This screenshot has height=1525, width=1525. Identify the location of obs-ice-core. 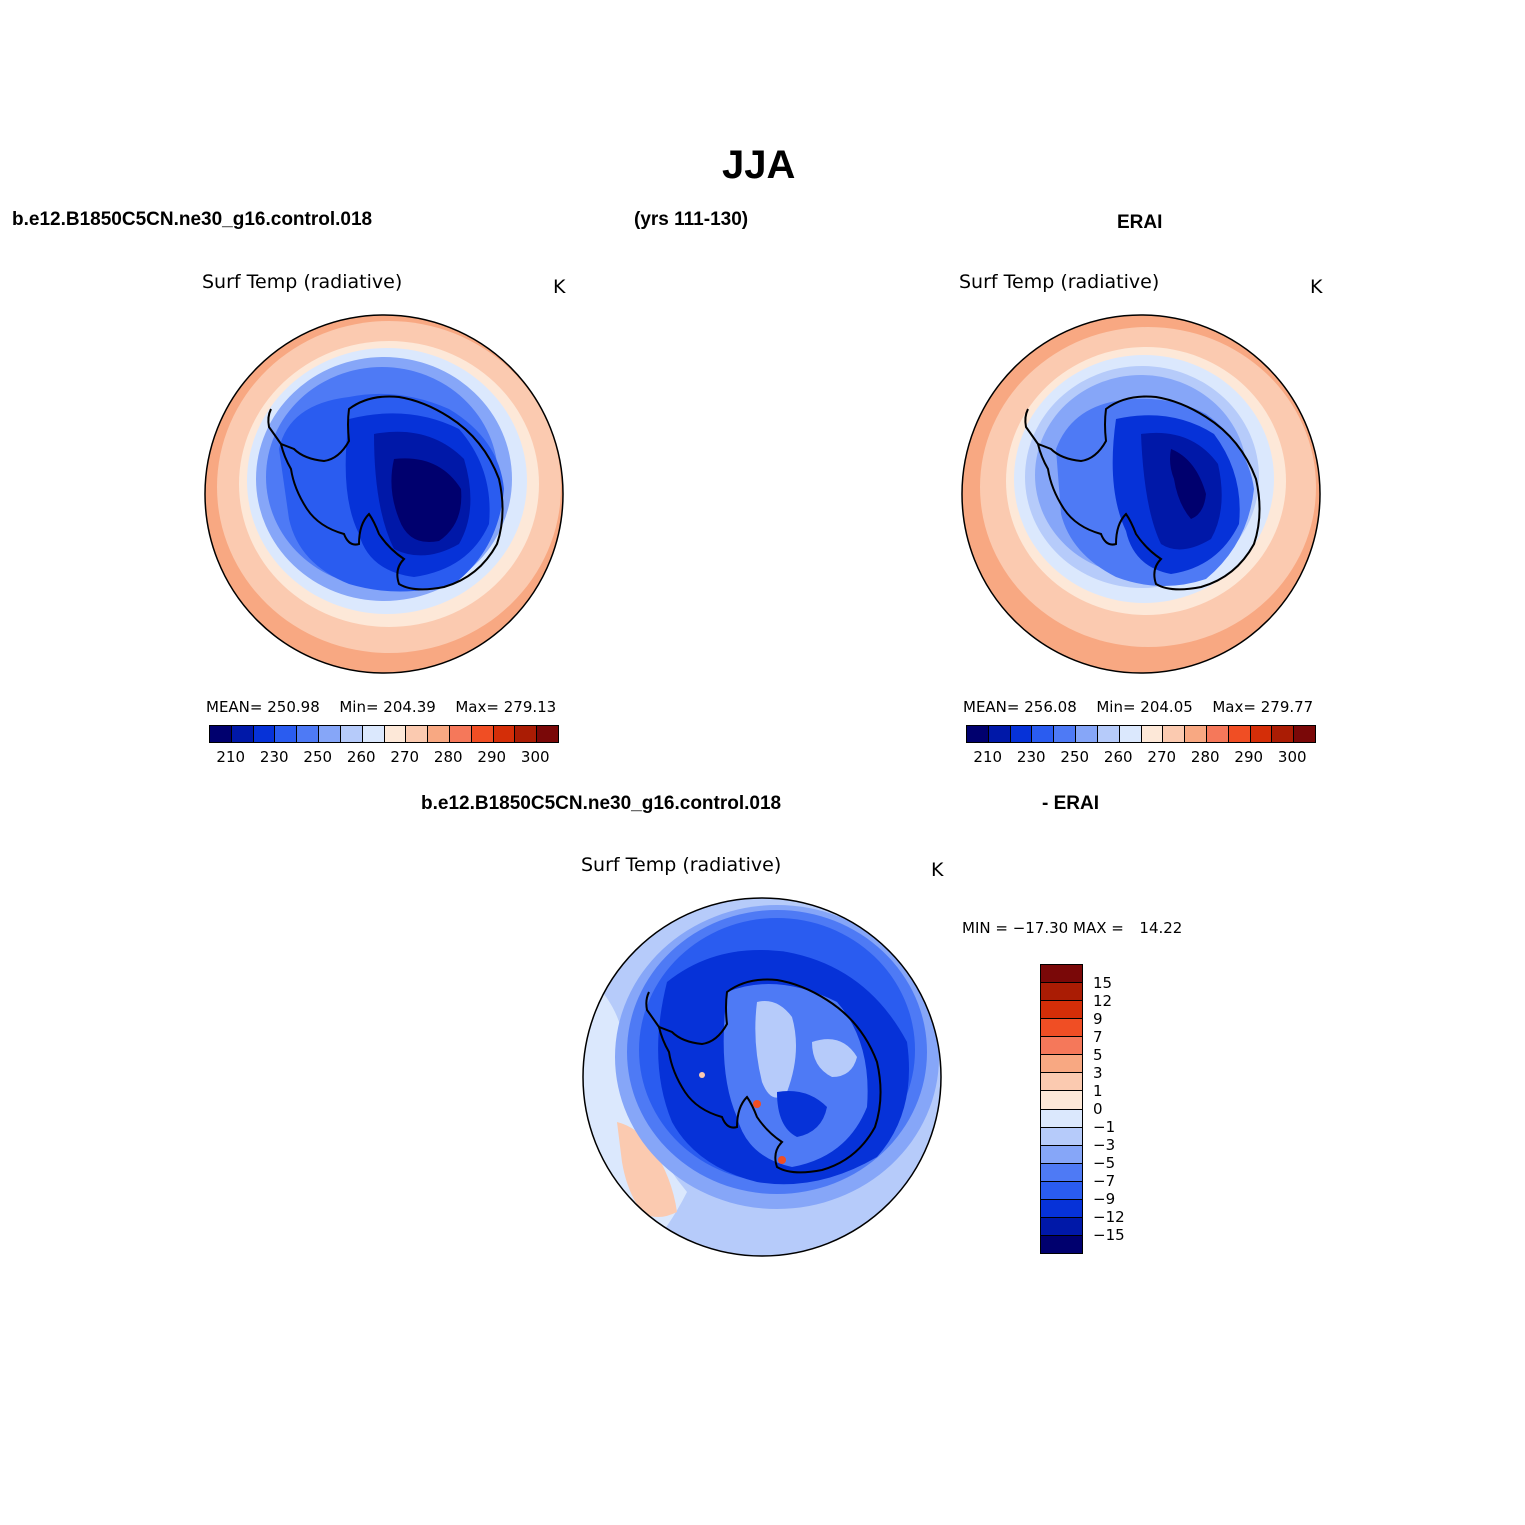
(1188, 484).